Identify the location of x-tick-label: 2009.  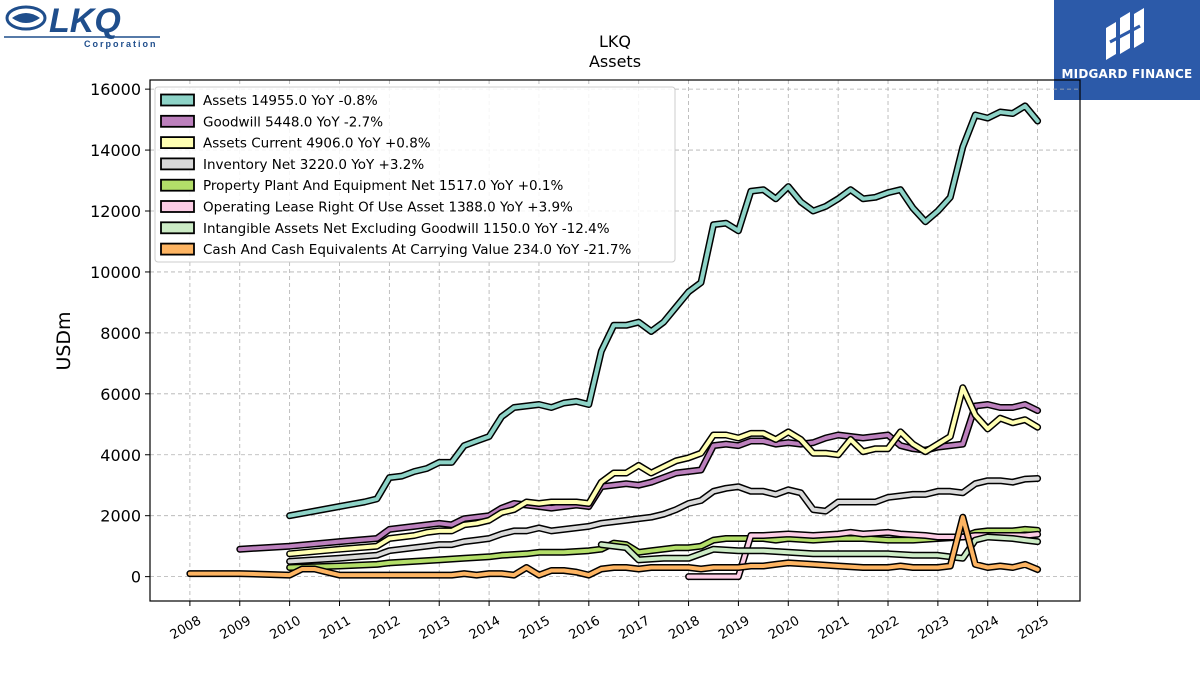
(236, 628).